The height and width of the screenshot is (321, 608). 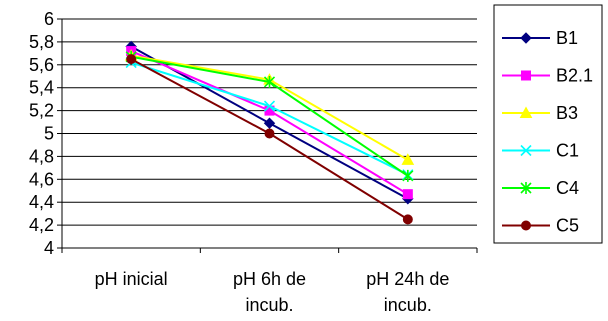 What do you see at coordinates (41, 42) in the screenshot?
I see `y-tick-label: 5,8` at bounding box center [41, 42].